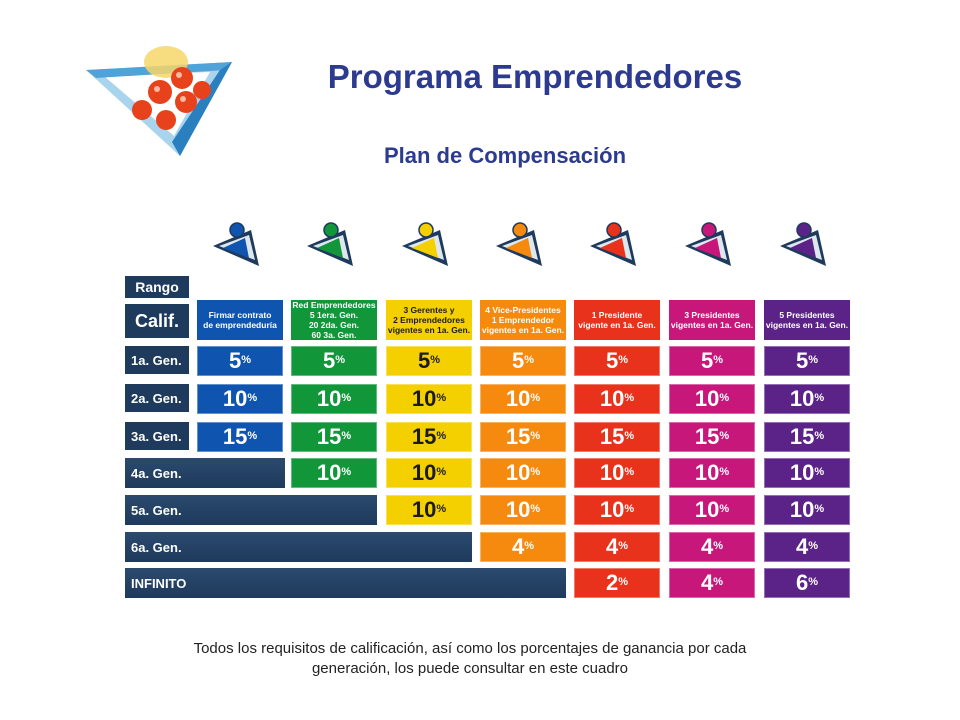  What do you see at coordinates (429, 310) in the screenshot?
I see `header-line: 3 Gerentes y` at bounding box center [429, 310].